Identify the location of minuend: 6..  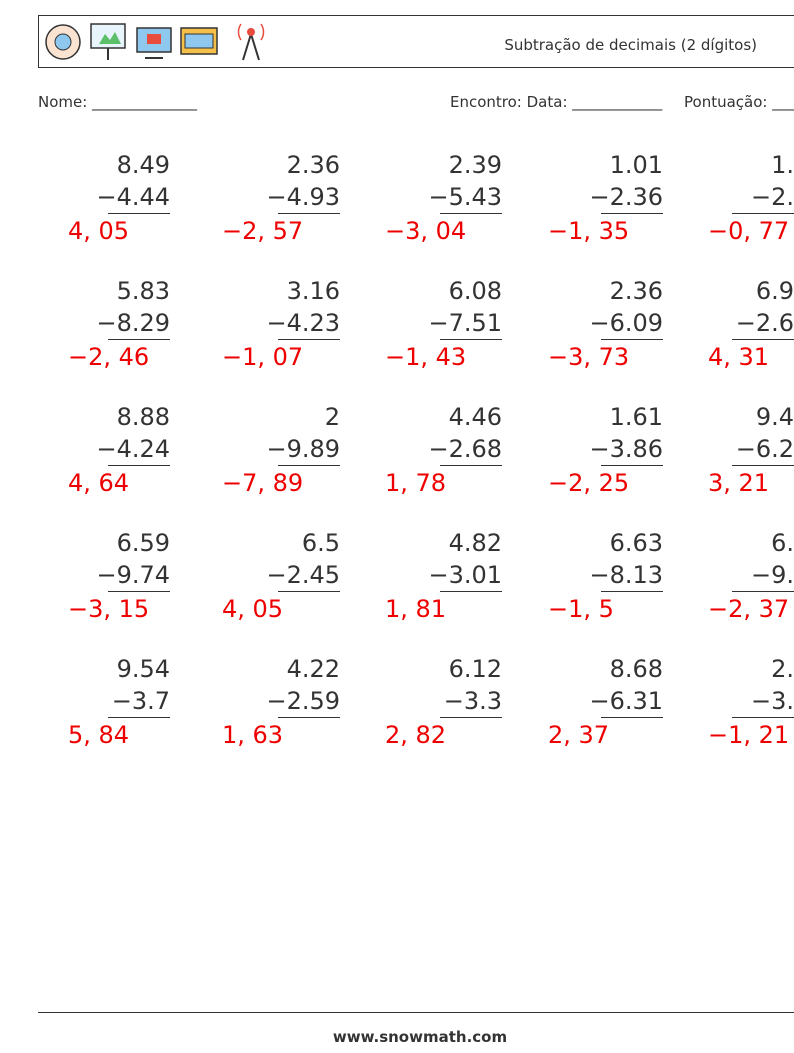
(782, 543).